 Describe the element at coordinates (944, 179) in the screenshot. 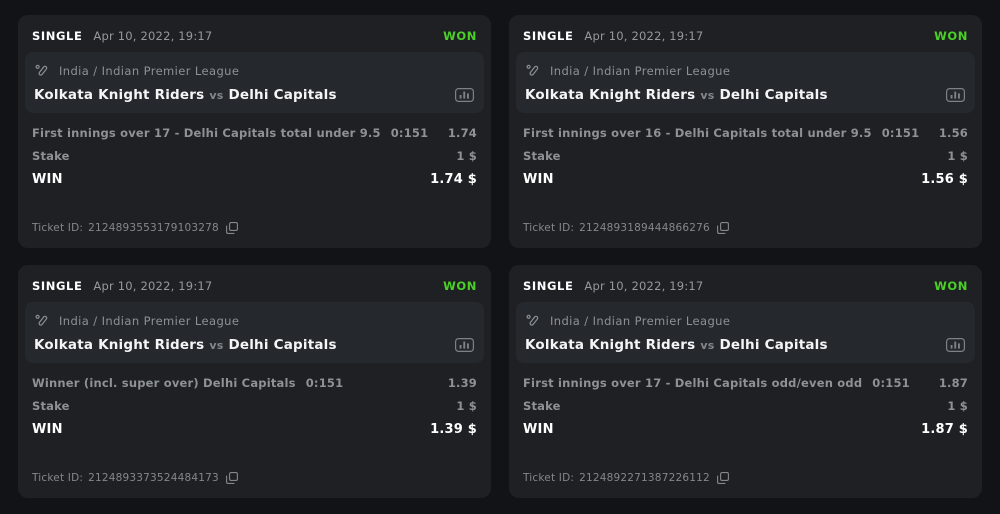

I see `win-value: 1.56 $` at that location.